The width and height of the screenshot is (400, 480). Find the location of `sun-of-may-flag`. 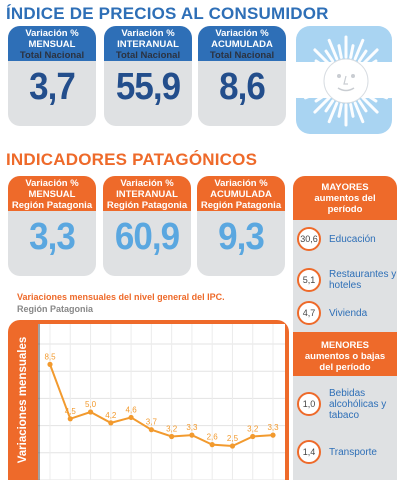

sun-of-may-flag is located at coordinates (344, 80).